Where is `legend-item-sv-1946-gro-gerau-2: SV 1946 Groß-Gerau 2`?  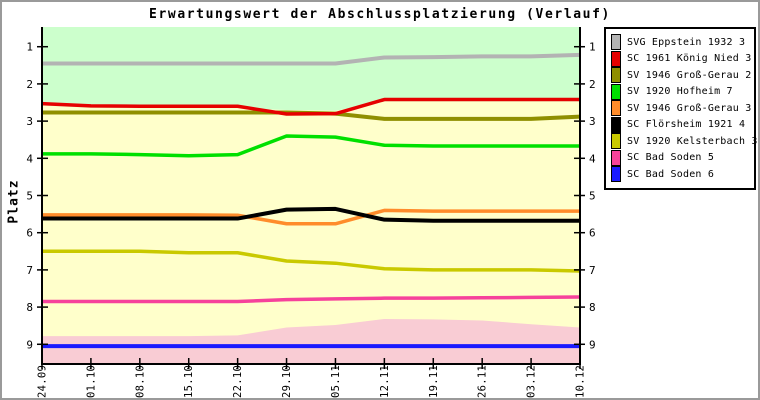
legend-item-sv-1946-gro-gerau-2: SV 1946 Groß-Gerau 2 is located at coordinates (681, 75).